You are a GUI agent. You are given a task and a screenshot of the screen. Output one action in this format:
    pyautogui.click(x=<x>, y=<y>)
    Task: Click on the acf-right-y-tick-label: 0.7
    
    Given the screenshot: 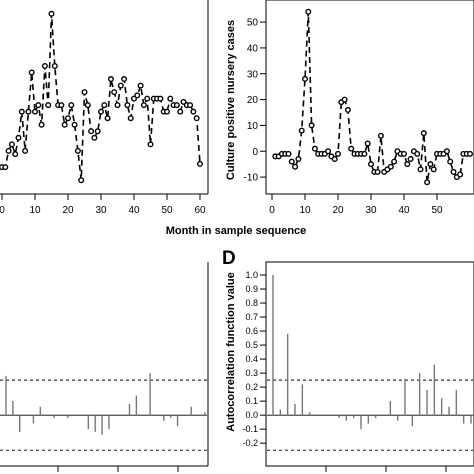 What is the action you would take?
    pyautogui.click(x=251, y=317)
    